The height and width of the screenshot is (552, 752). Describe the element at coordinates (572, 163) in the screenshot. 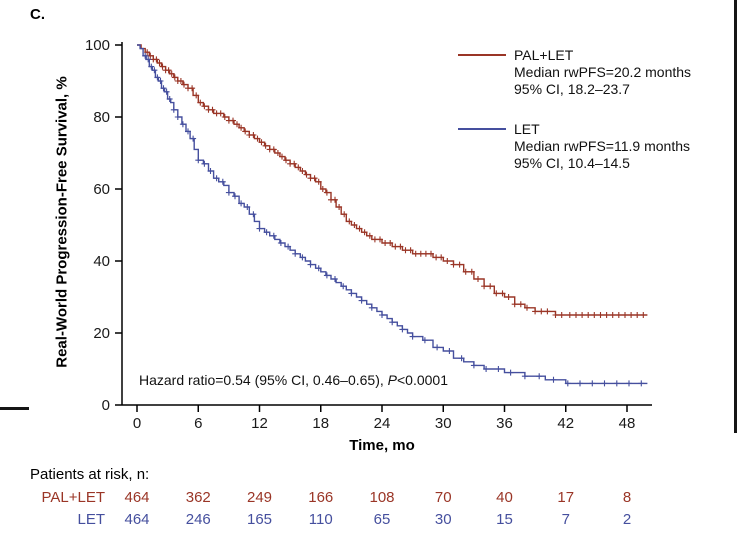

I see `legend-ci-label: 95% CI, 10.4–14.5` at that location.